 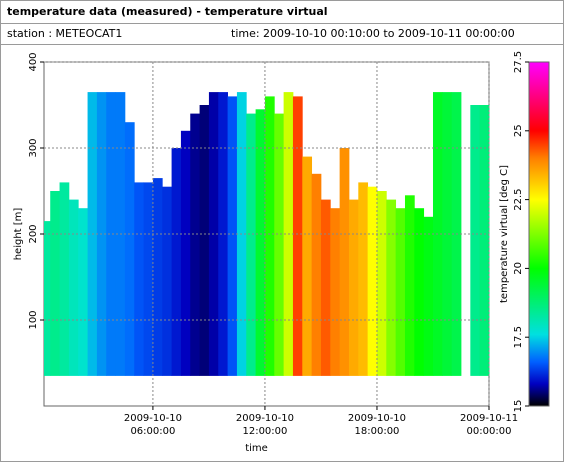 I want to click on x-tick-label: 2009-10-11 00:00:00, so click(x=489, y=425).